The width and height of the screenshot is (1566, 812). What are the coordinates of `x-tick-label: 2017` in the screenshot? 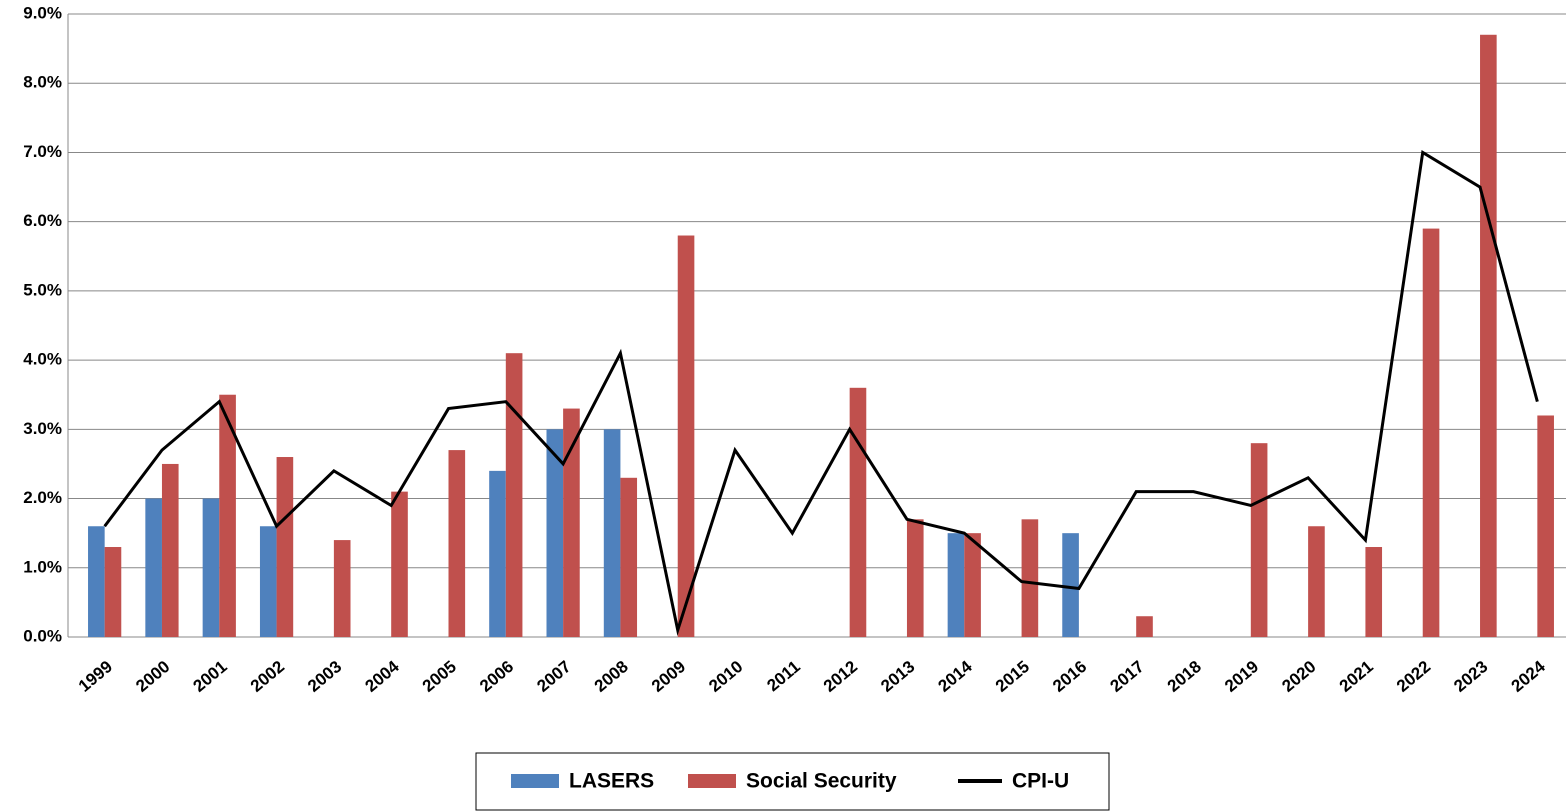 It's located at (1126, 676).